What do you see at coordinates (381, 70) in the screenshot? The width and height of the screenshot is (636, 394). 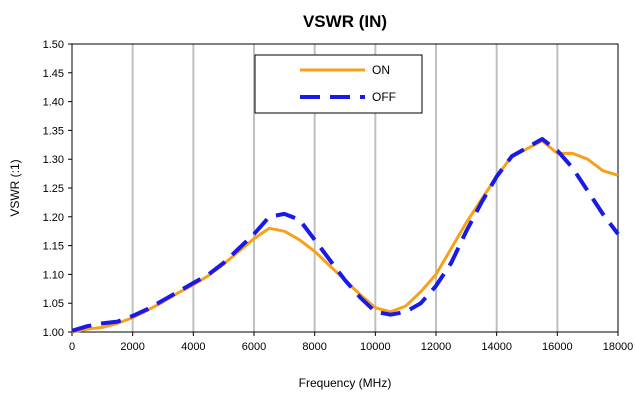 I see `legend-label-on: ON` at bounding box center [381, 70].